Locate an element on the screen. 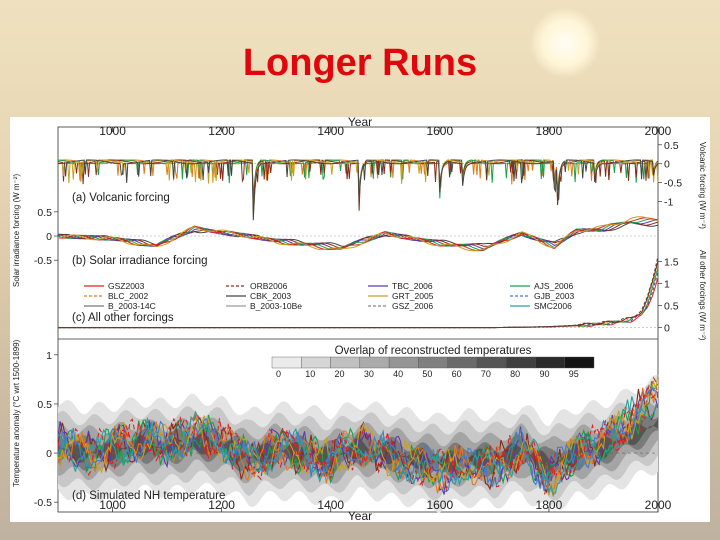 The height and width of the screenshot is (540, 720). sun-glow is located at coordinates (565, 43).